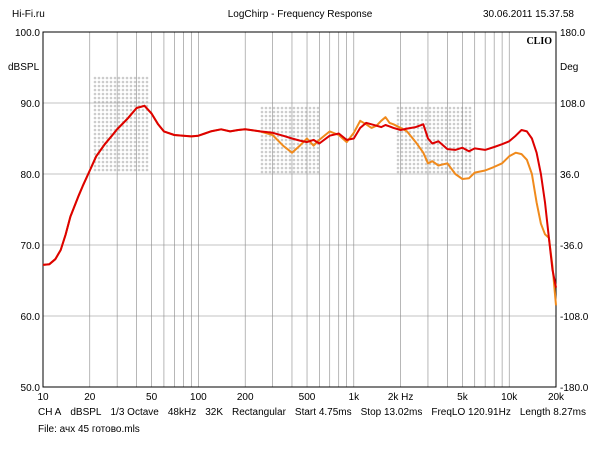 The height and width of the screenshot is (450, 600). What do you see at coordinates (31, 104) in the screenshot?
I see `y-tick-label: 90.0` at bounding box center [31, 104].